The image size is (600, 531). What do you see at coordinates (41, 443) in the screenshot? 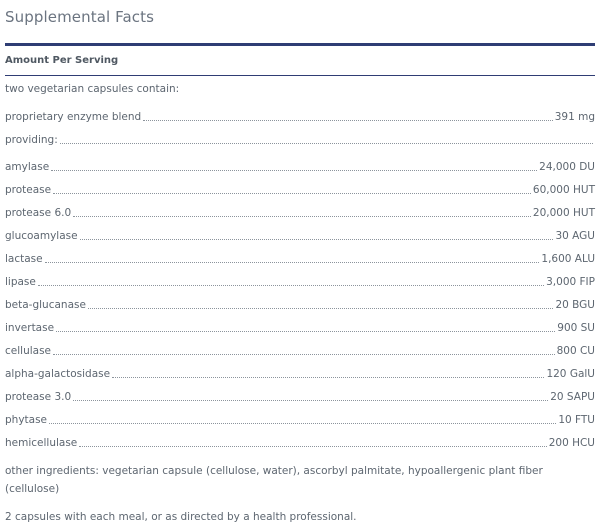
I see `enzyme-label: hemicellulase` at bounding box center [41, 443].